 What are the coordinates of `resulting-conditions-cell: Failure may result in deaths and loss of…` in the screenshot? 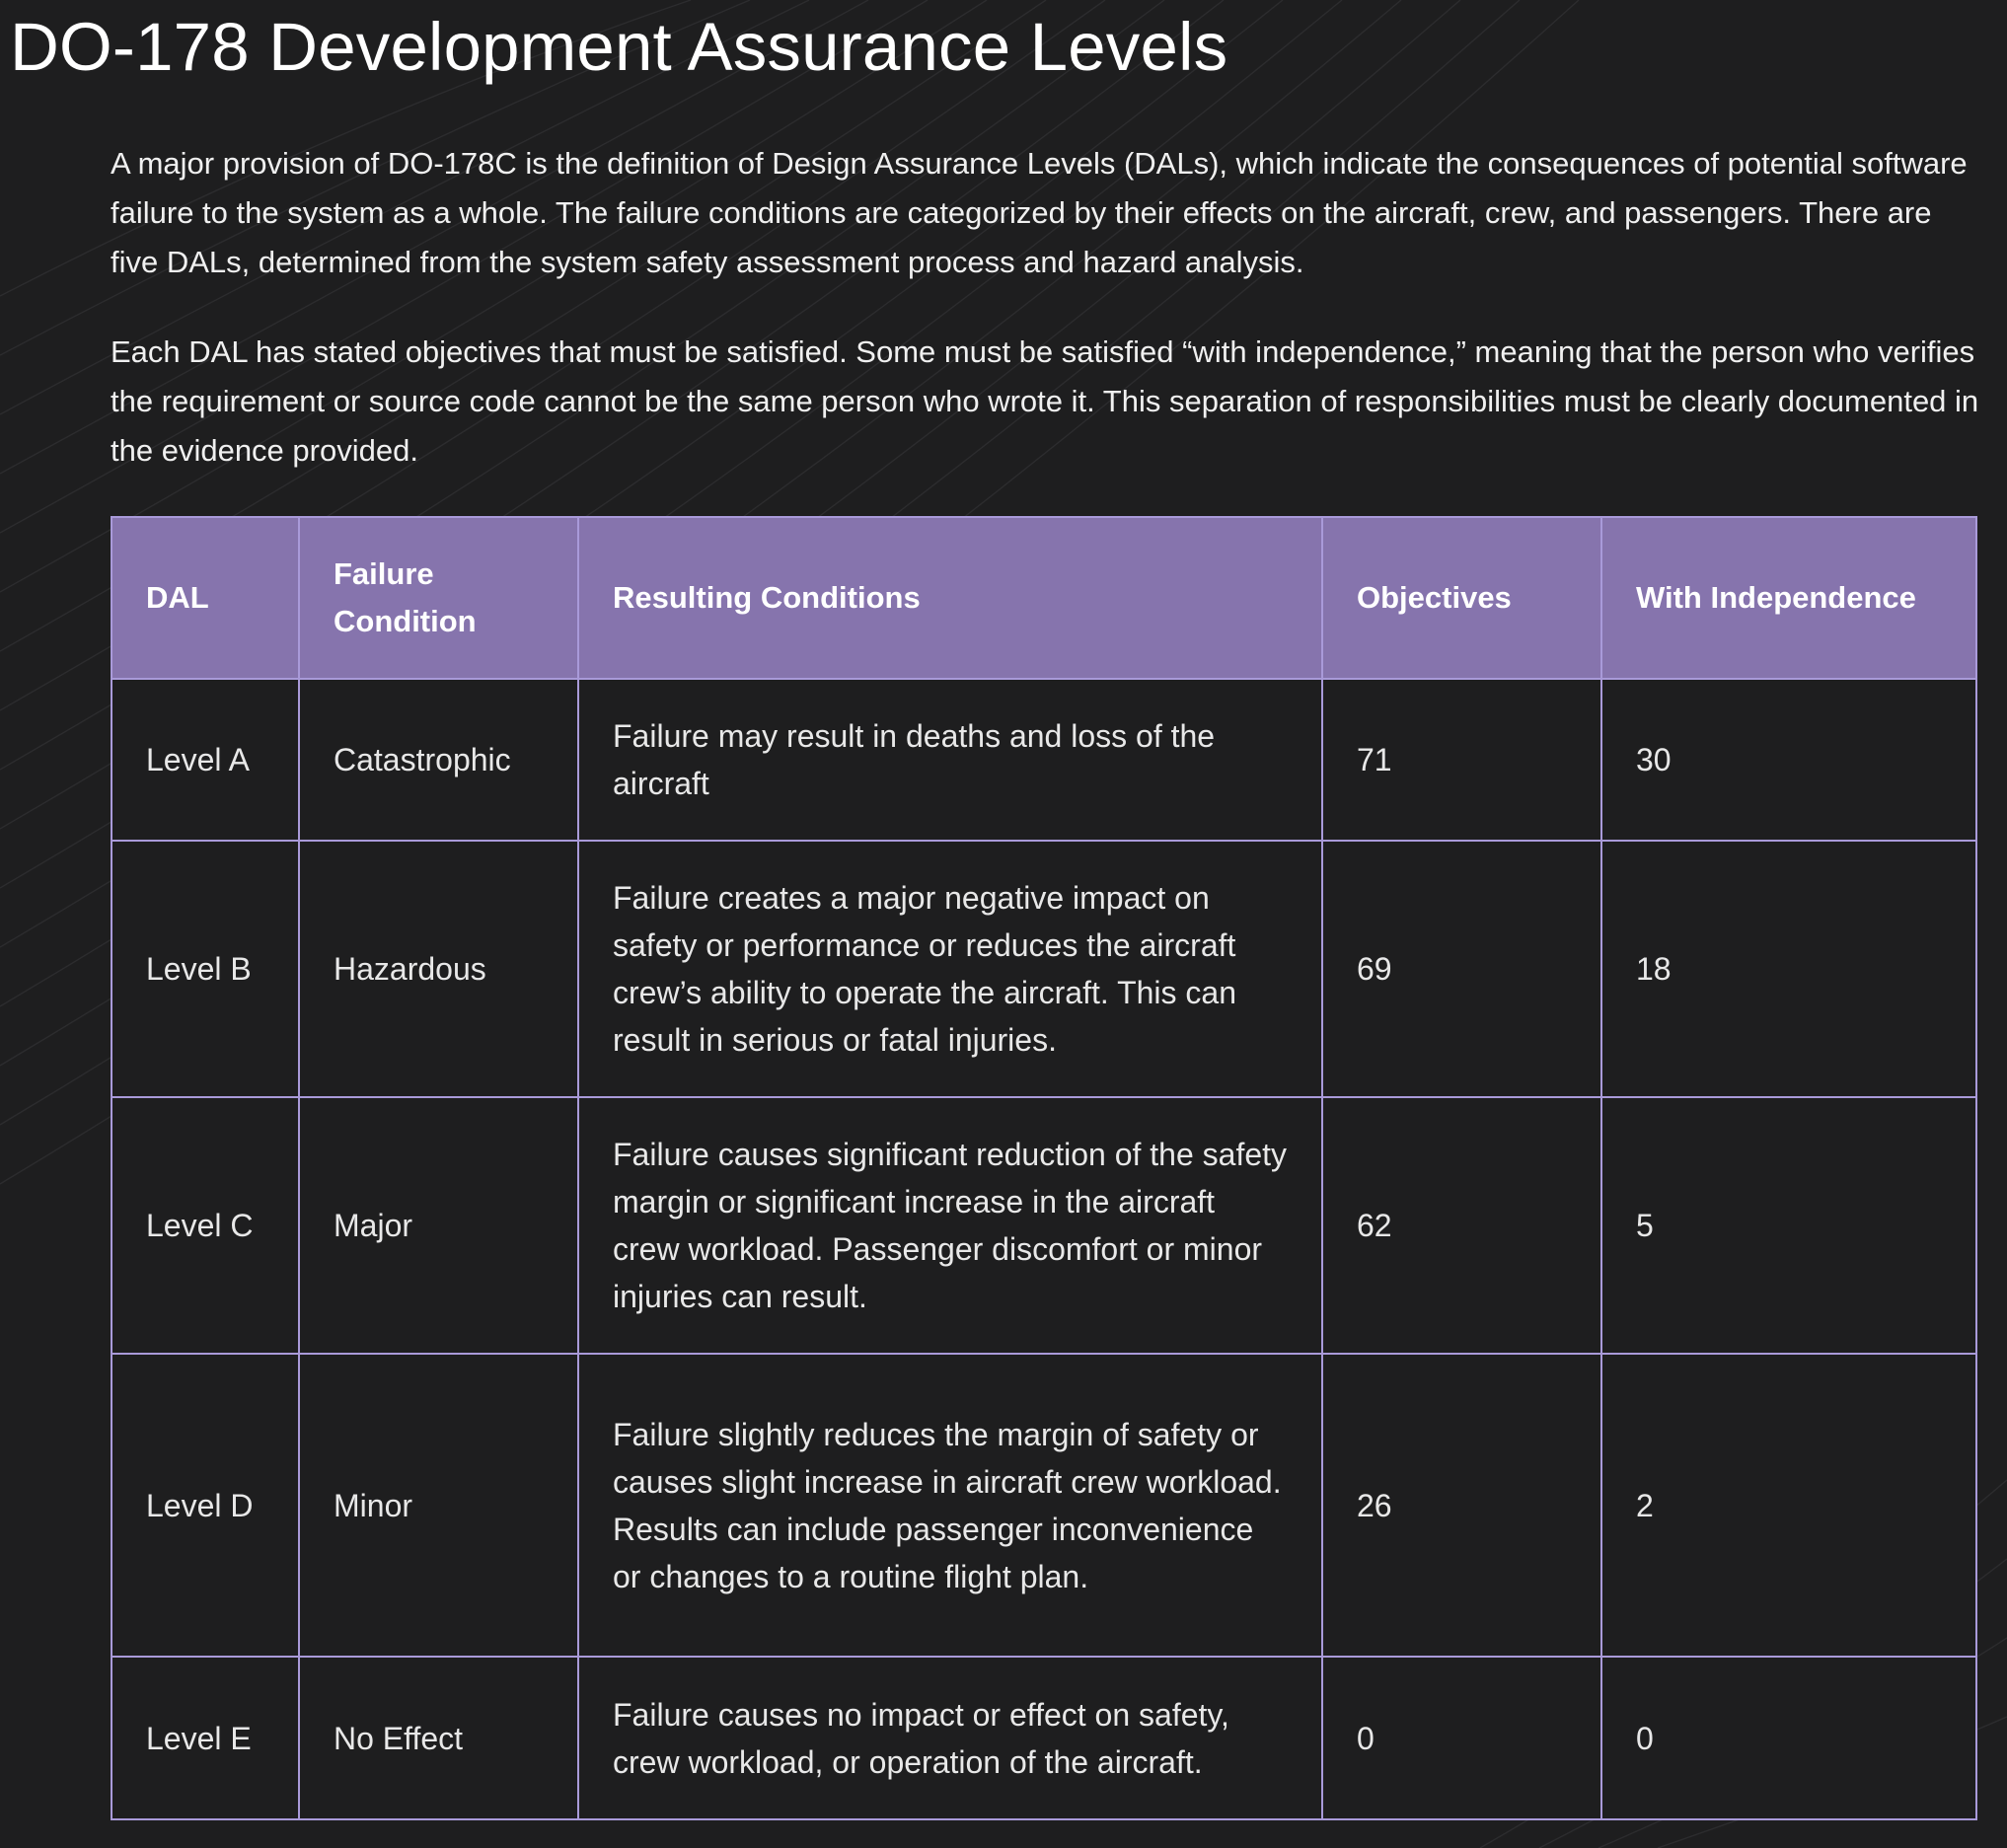 It's located at (950, 760).